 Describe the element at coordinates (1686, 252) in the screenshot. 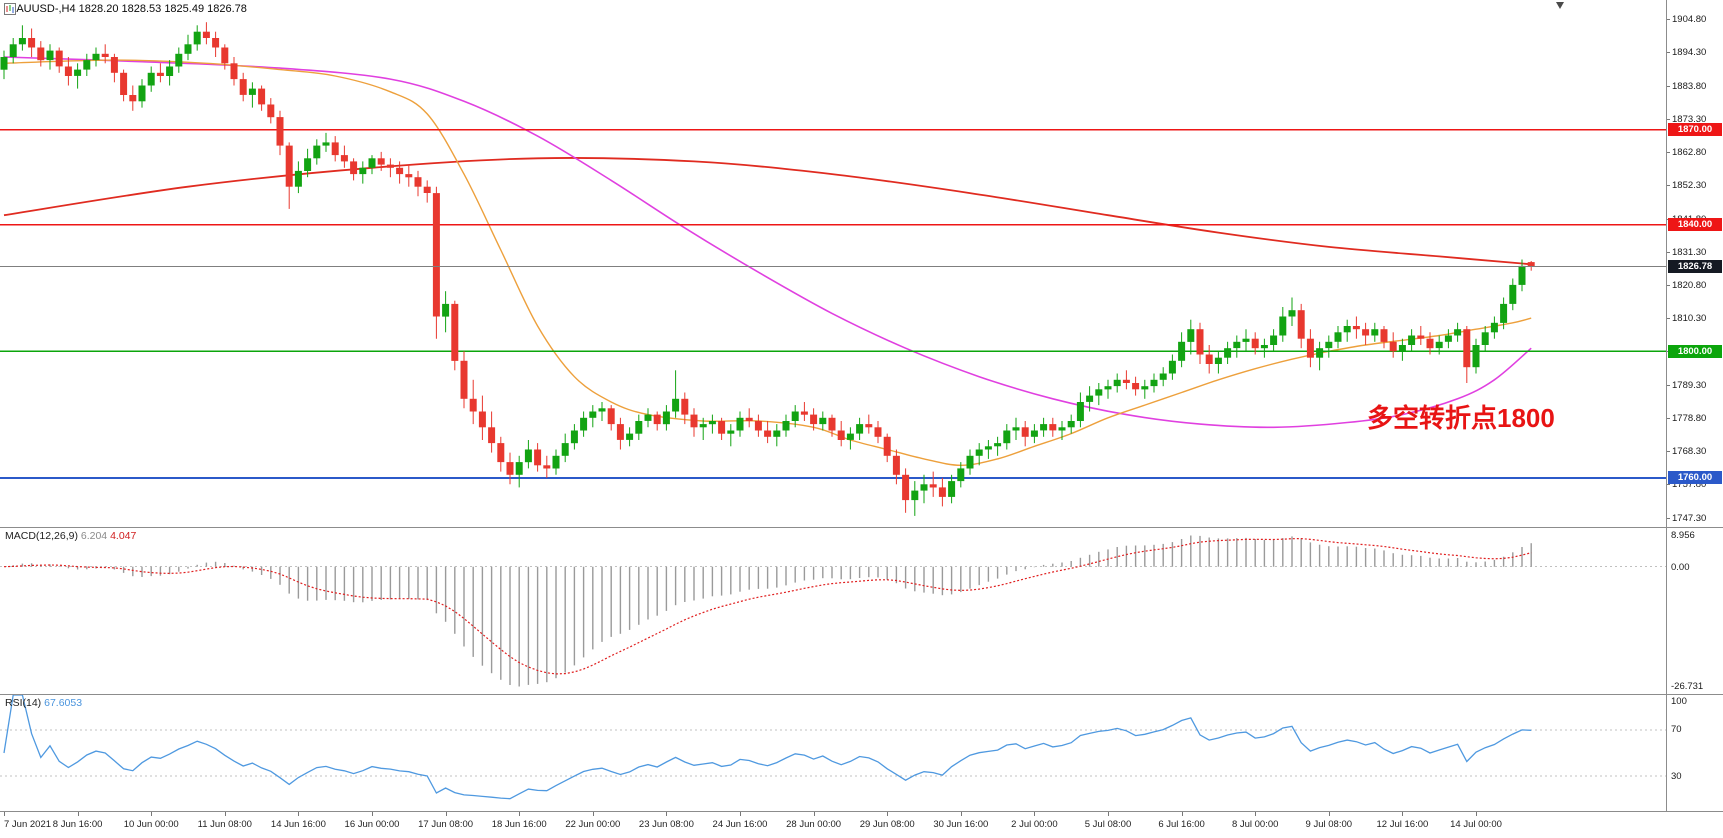

I see `price-axis-tick: 1831.30` at that location.